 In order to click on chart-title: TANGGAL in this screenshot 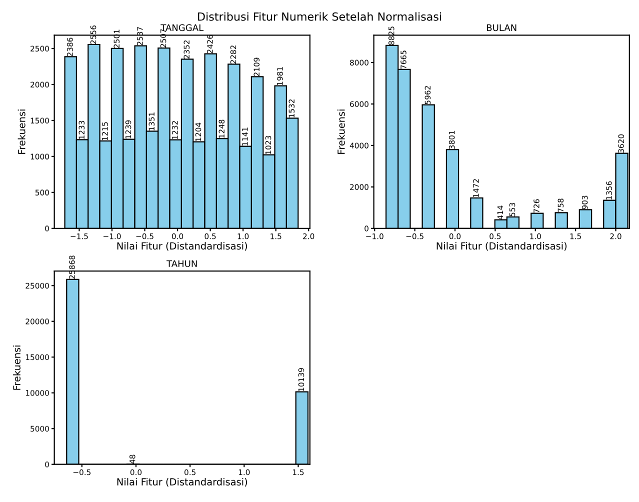, I will do `click(182, 28)`.